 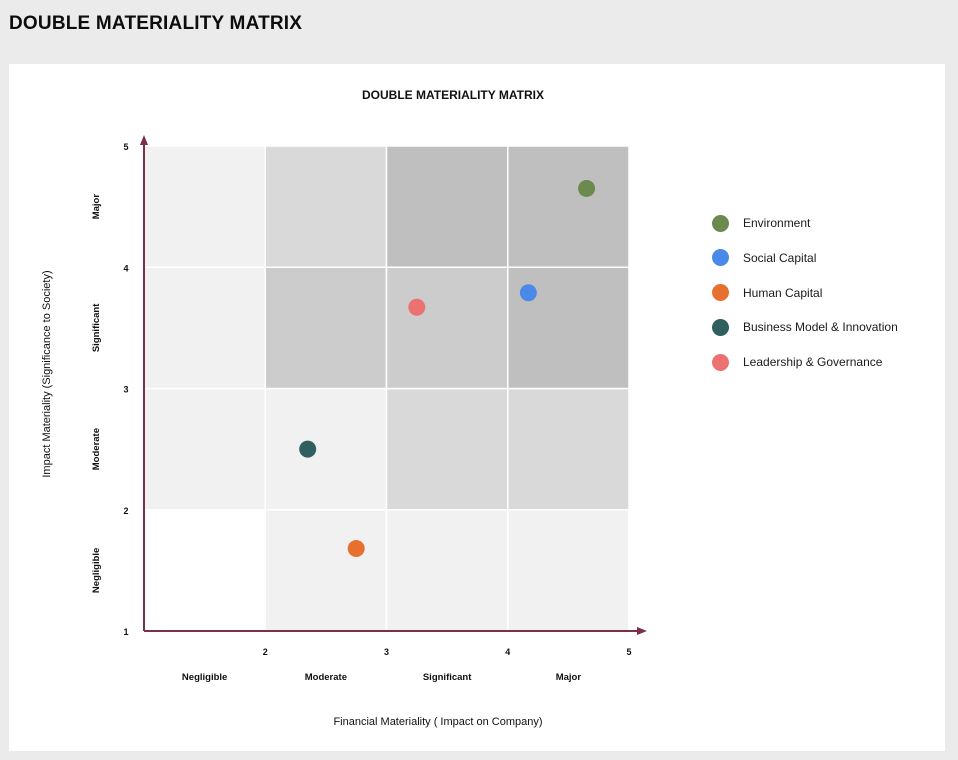 What do you see at coordinates (447, 677) in the screenshot?
I see `x-category-label: Significant` at bounding box center [447, 677].